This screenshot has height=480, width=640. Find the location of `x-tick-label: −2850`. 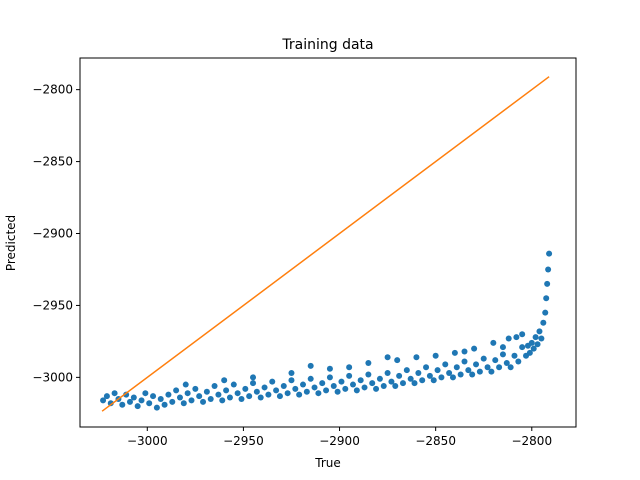

x-tick-label: −2850 is located at coordinates (435, 441).